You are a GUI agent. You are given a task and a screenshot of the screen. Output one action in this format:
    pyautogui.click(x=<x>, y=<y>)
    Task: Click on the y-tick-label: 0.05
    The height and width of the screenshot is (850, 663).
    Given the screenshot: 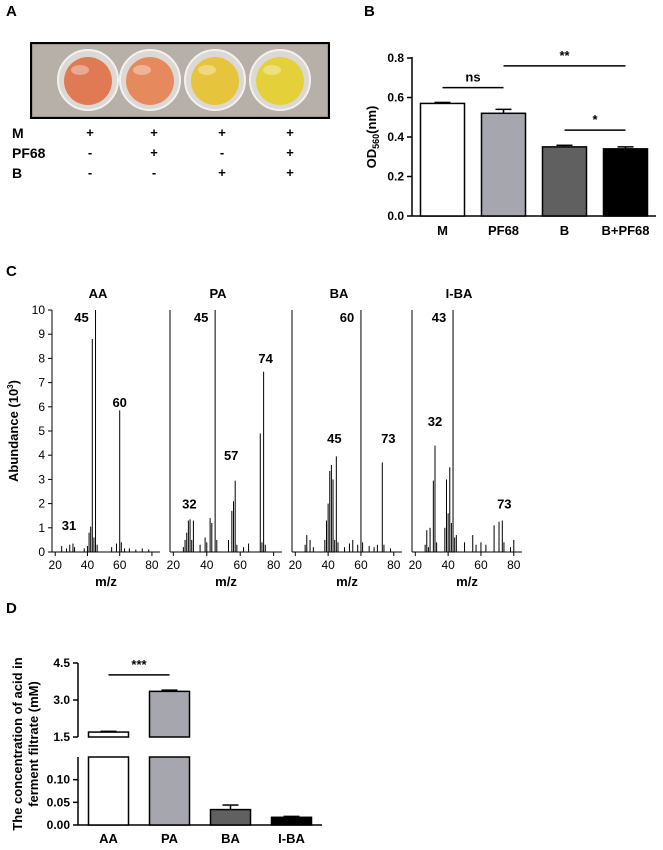 What is the action you would take?
    pyautogui.click(x=59, y=802)
    